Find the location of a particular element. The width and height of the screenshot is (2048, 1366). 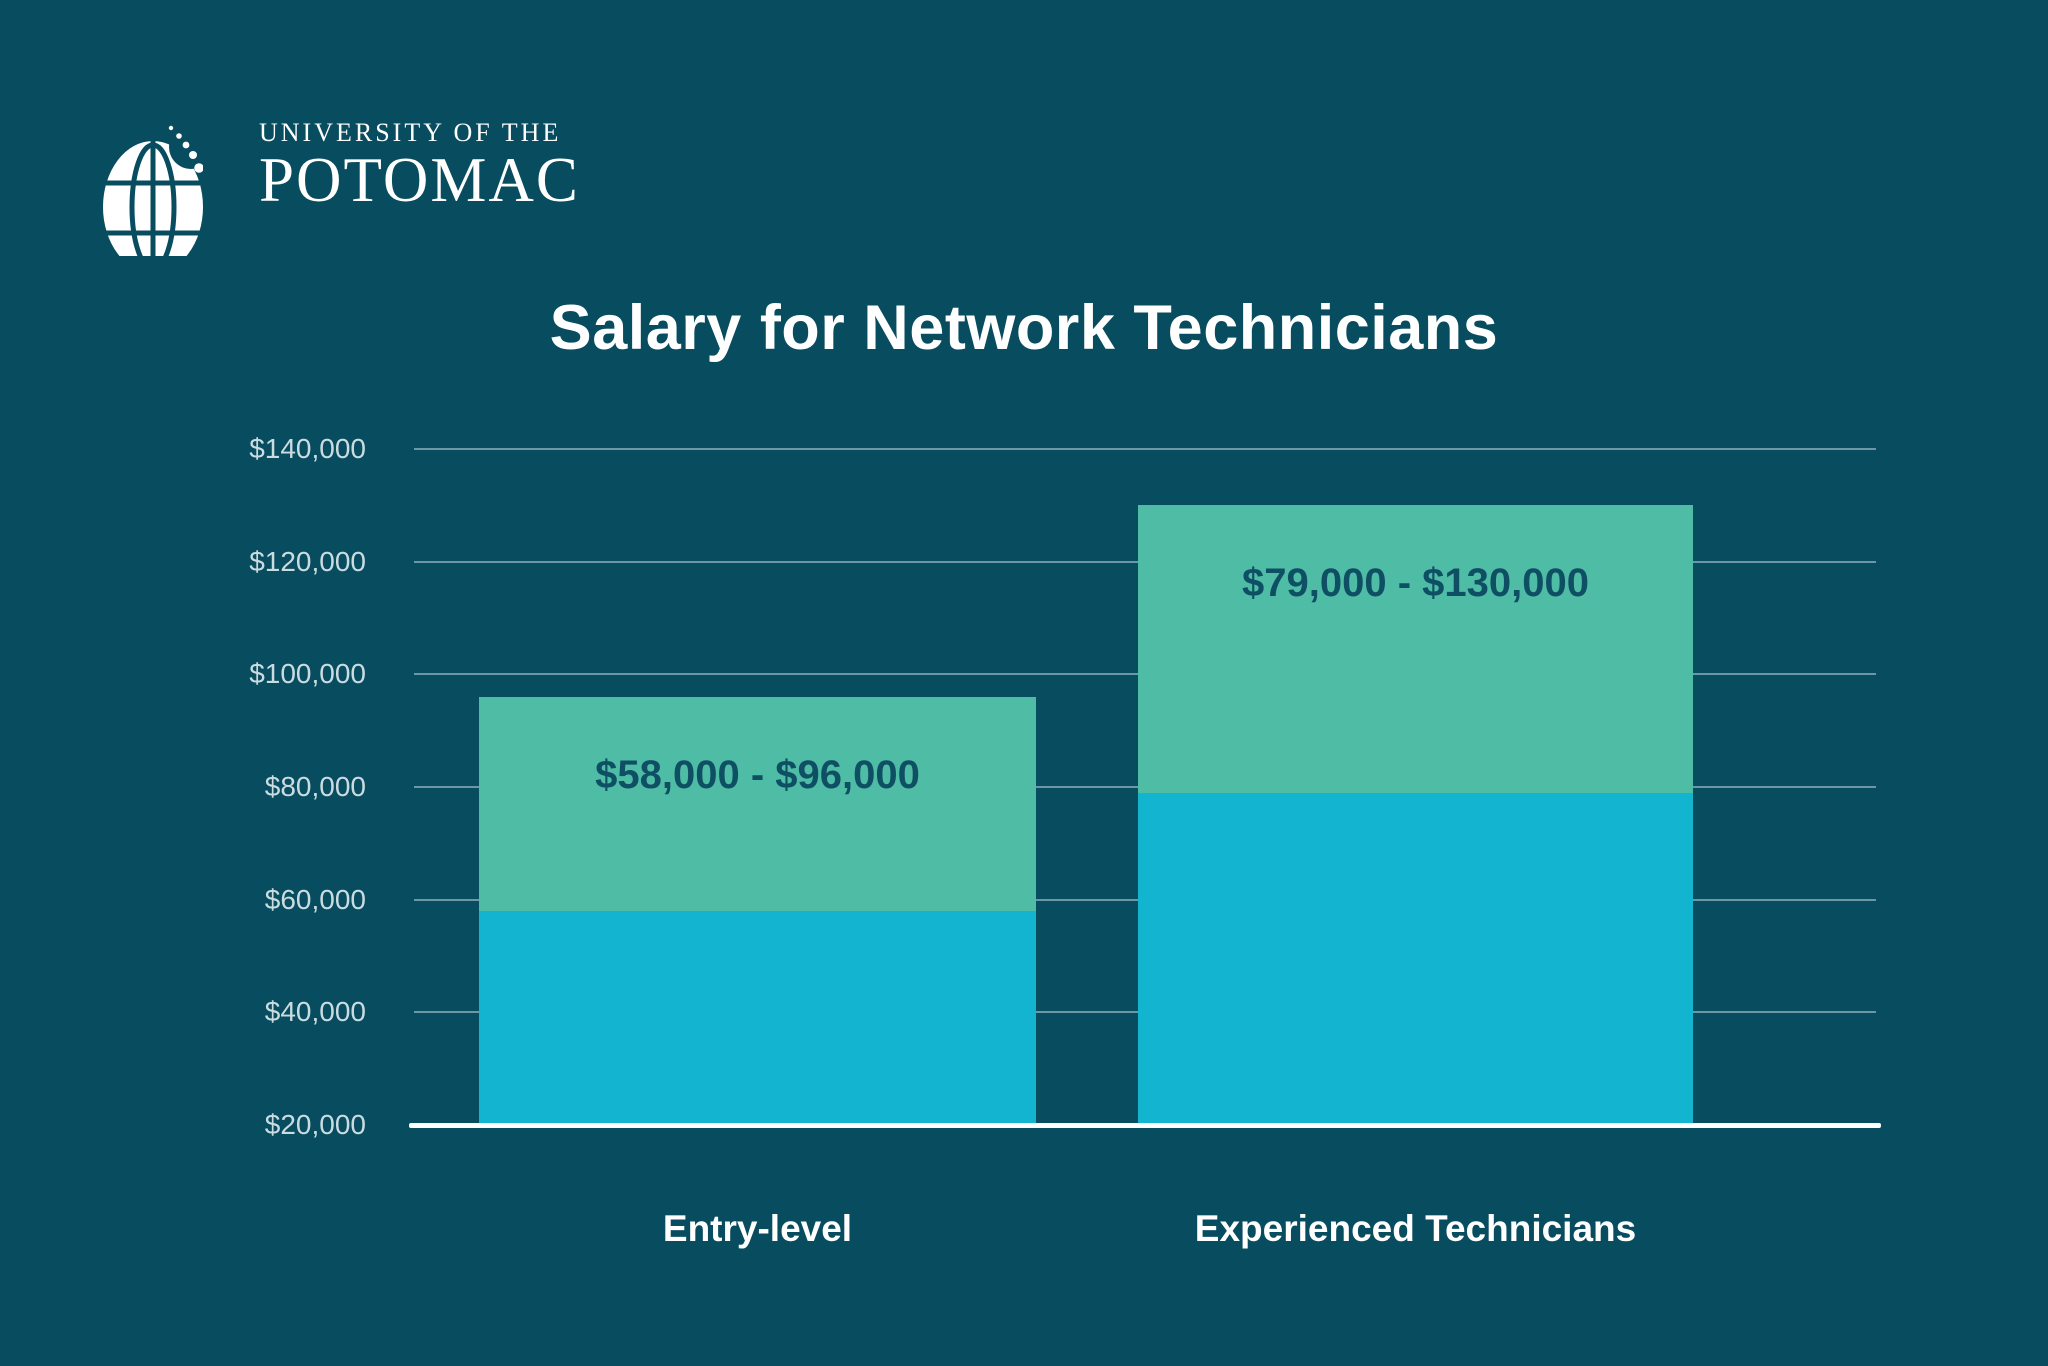

logo-line-potomac: POTOMAC is located at coordinates (419, 180).